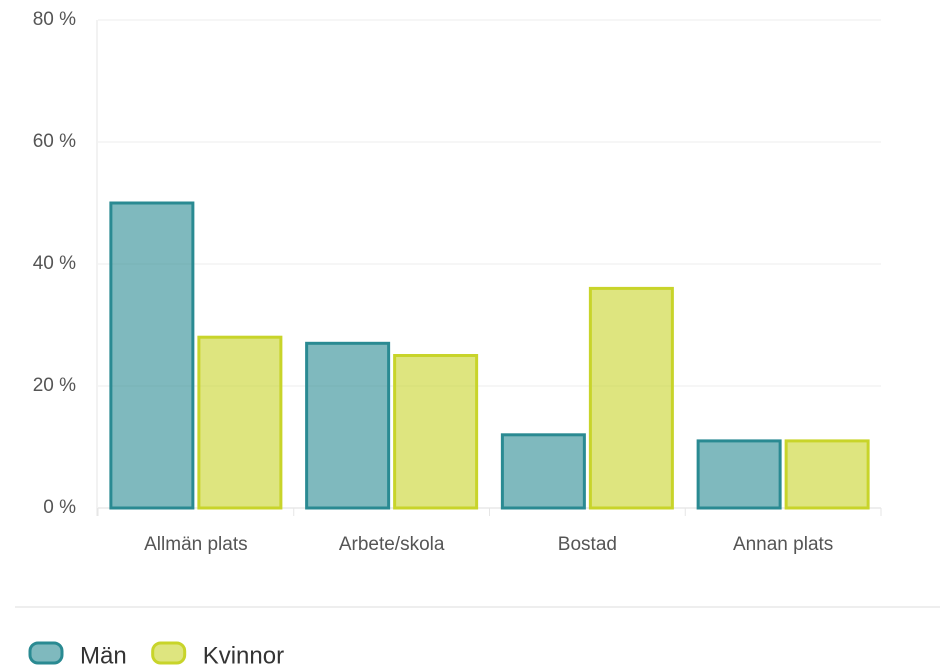  I want to click on x-tick-label: Arbete/skola, so click(392, 544).